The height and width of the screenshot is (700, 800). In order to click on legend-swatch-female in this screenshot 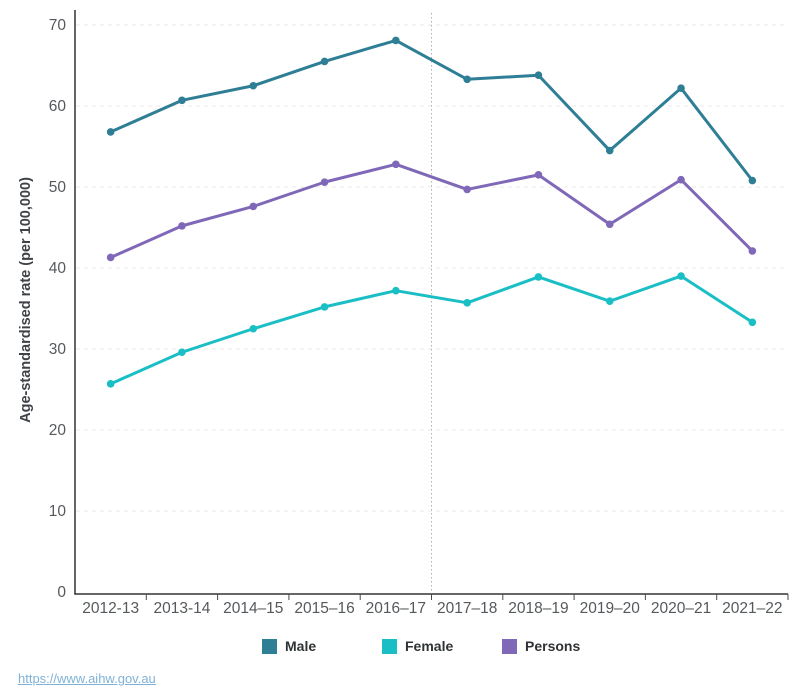, I will do `click(389, 646)`.